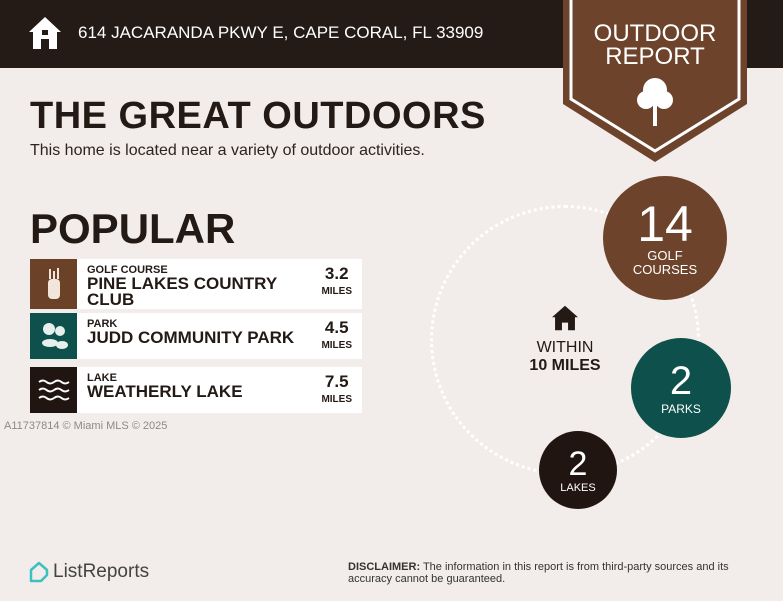 The width and height of the screenshot is (783, 601). I want to click on item-name: JUDD COMMUNITY PARK, so click(191, 337).